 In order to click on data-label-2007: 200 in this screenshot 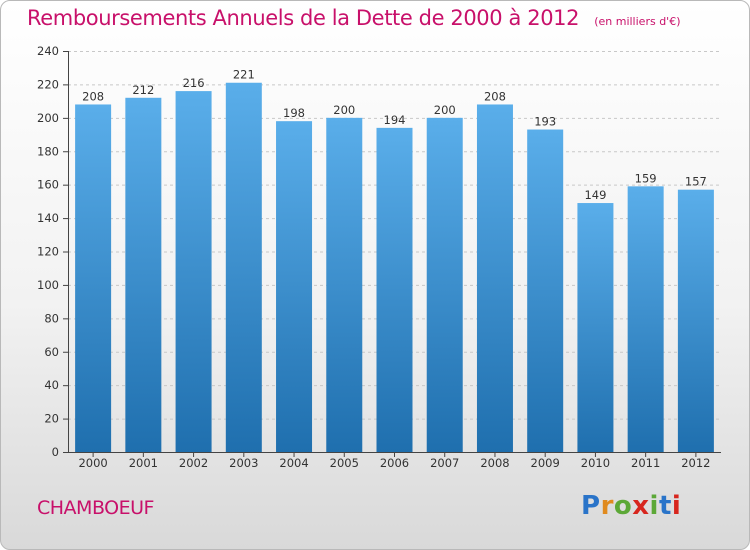, I will do `click(445, 110)`.